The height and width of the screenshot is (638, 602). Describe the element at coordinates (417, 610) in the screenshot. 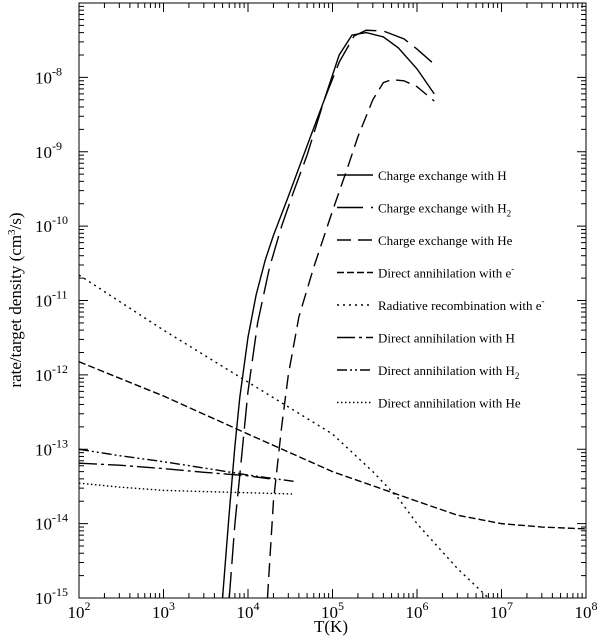

I see `x-tick-label: 10⁶` at that location.